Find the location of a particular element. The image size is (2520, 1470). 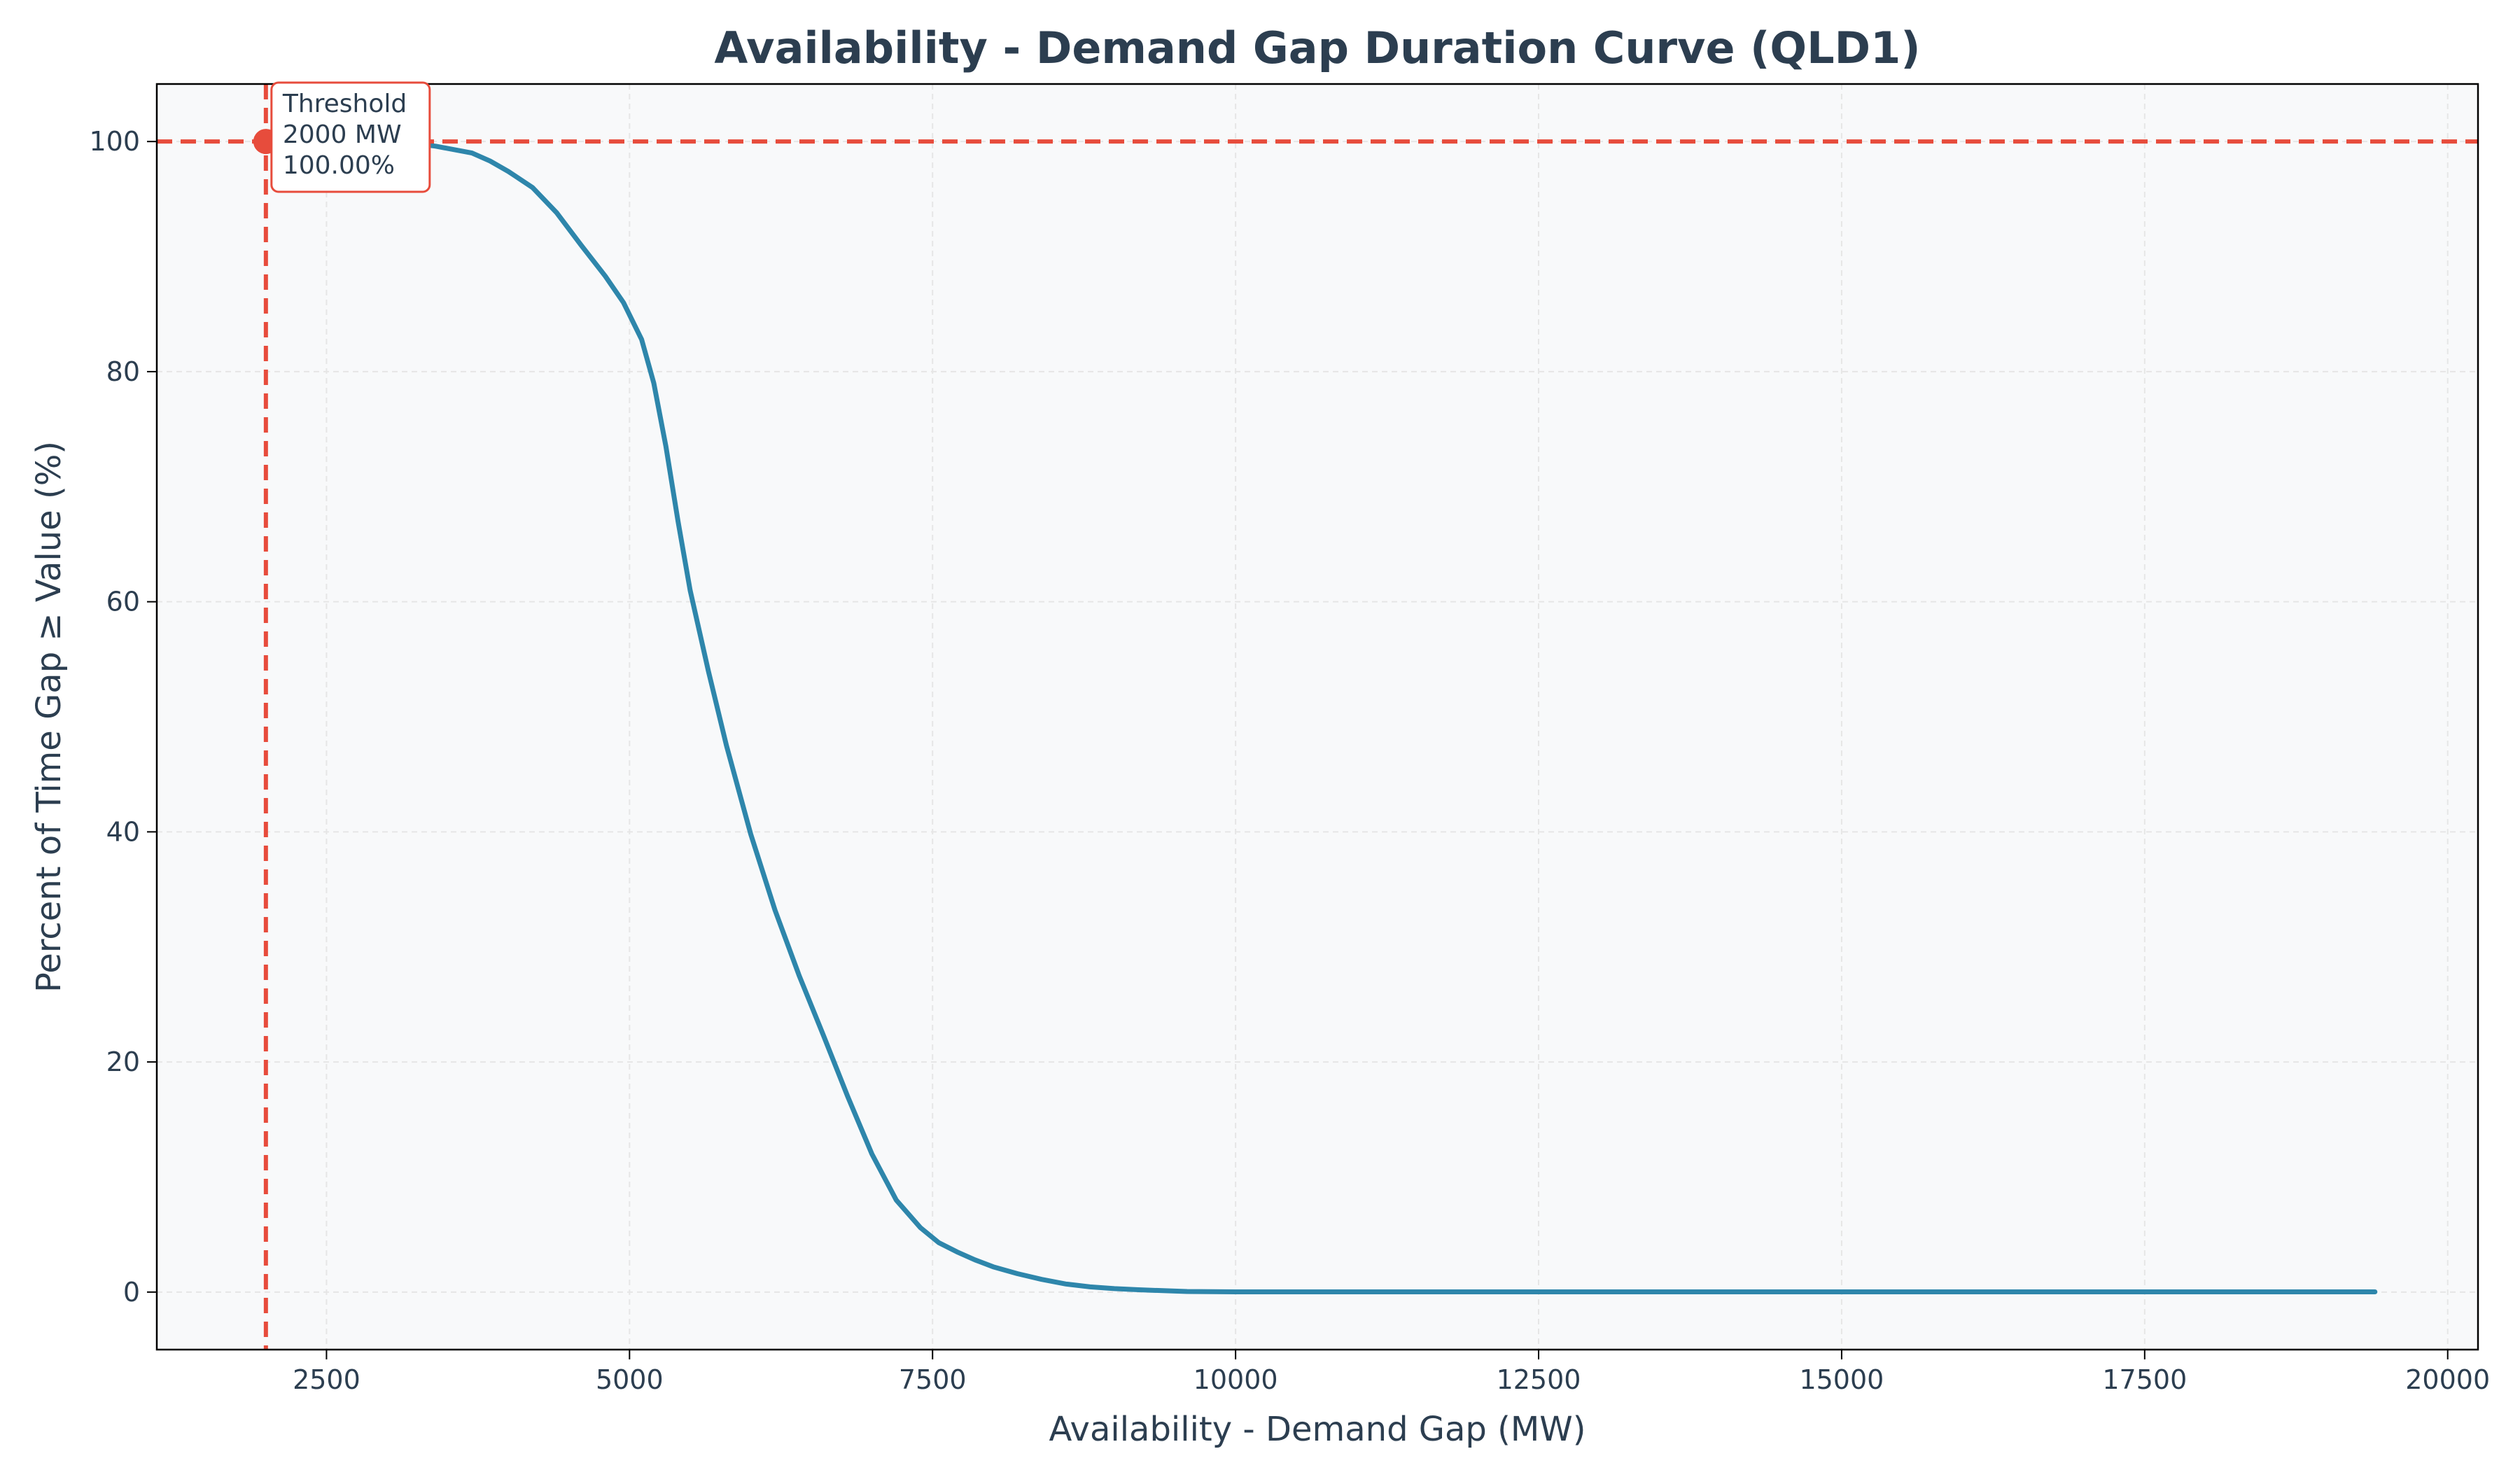

x-axis-ticks: 2500 5000 7500 10000 12500 15000 17500 20000 is located at coordinates (1391, 1372).